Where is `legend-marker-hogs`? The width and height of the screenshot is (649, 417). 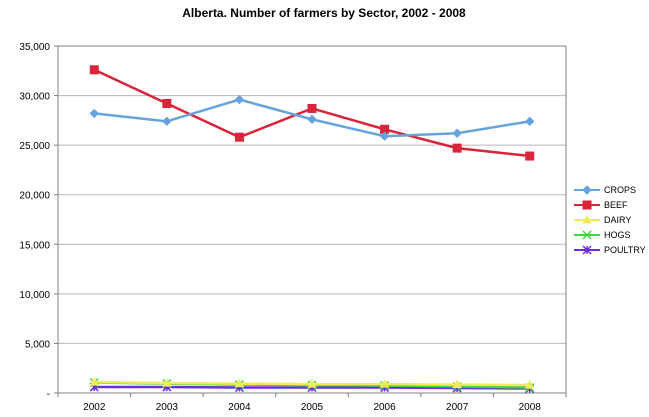 legend-marker-hogs is located at coordinates (587, 235).